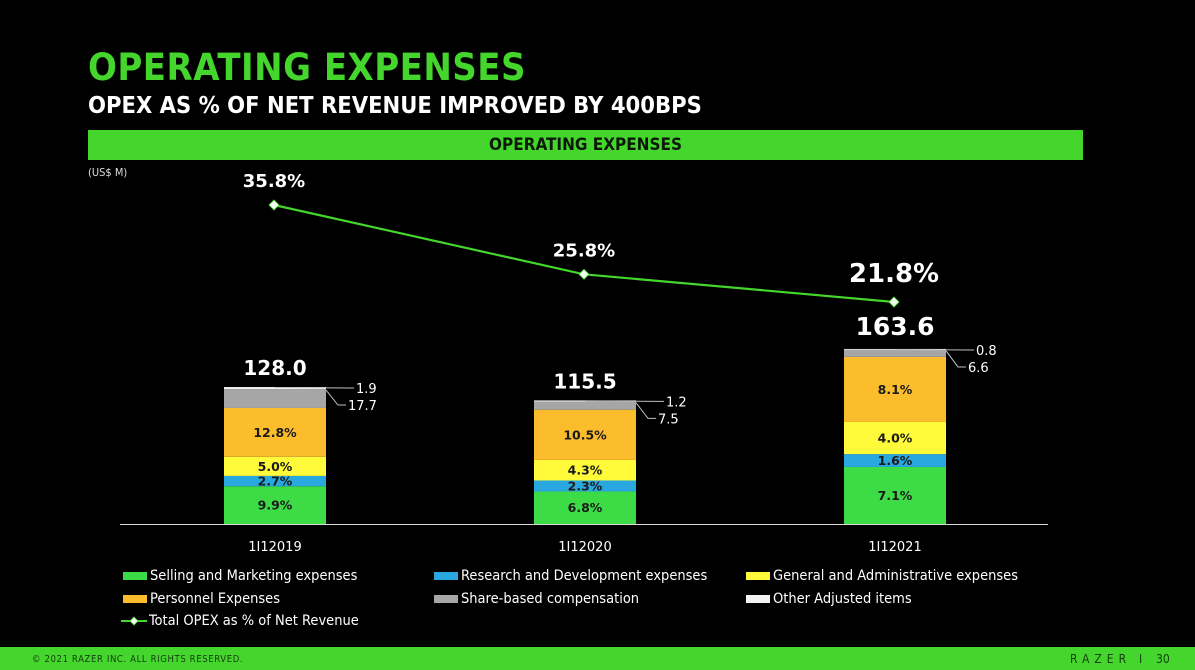 Image resolution: width=1195 pixels, height=670 pixels. I want to click on footer-separator: I, so click(1141, 659).